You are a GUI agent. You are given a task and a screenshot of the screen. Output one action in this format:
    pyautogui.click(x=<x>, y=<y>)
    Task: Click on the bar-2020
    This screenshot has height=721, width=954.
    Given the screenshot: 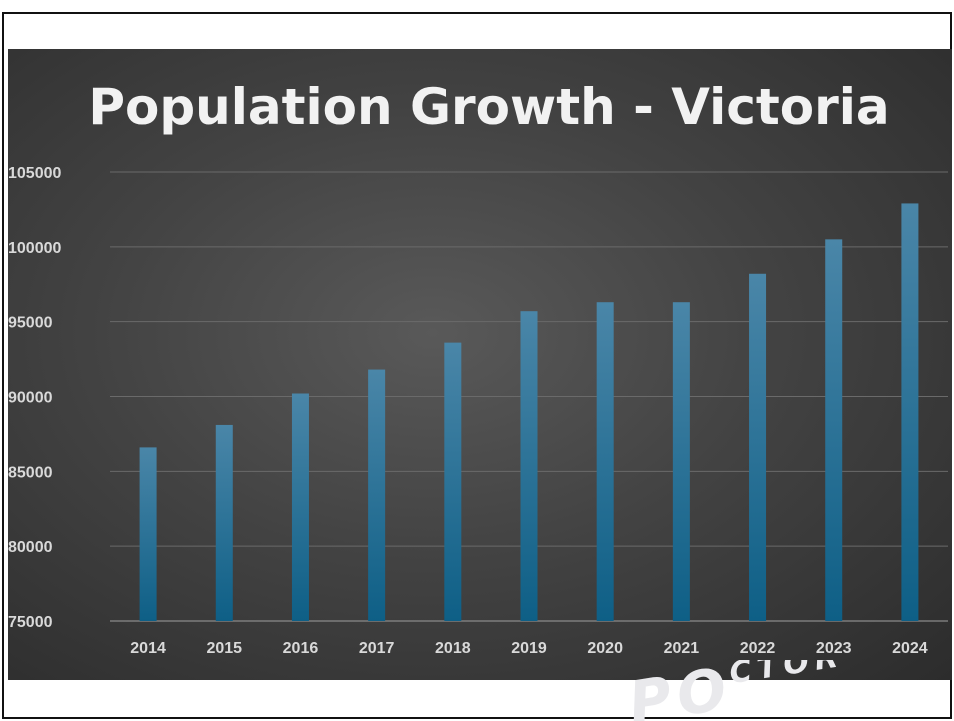 What is the action you would take?
    pyautogui.click(x=605, y=461)
    